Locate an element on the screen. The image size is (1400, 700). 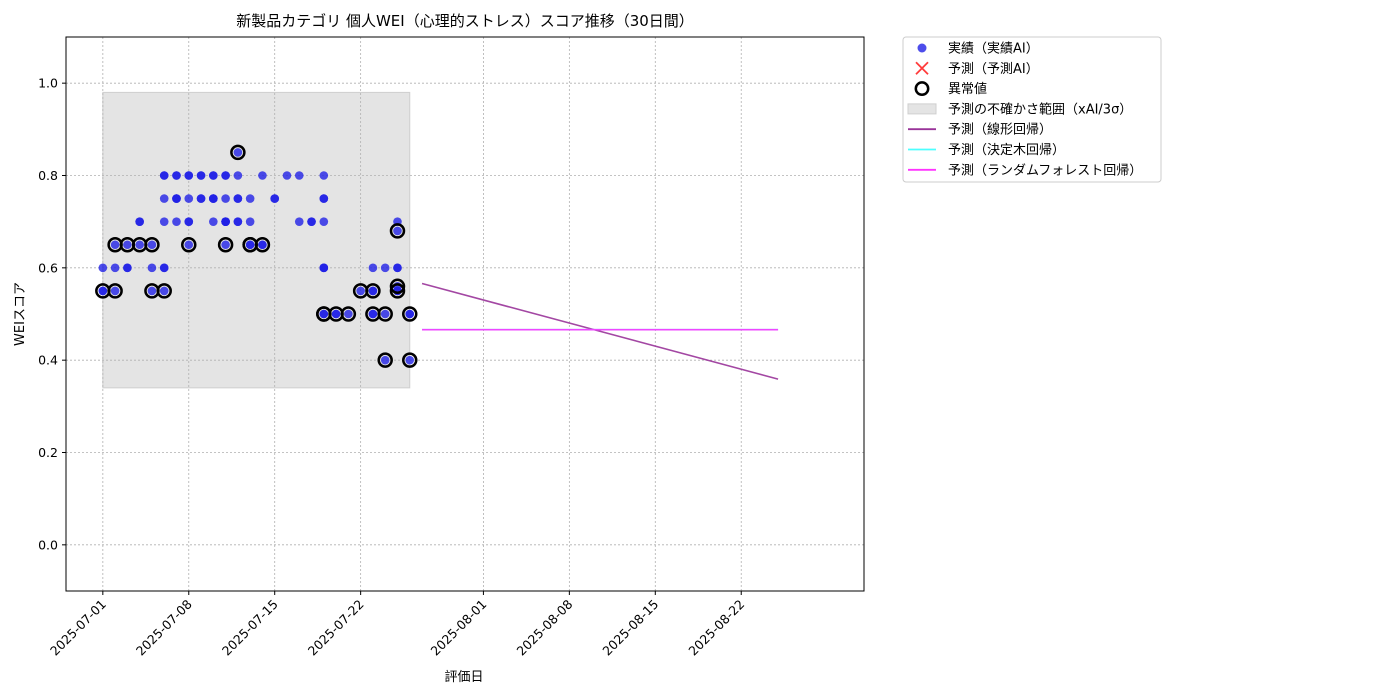
y-tick-label: 0.4 is located at coordinates (48, 360).